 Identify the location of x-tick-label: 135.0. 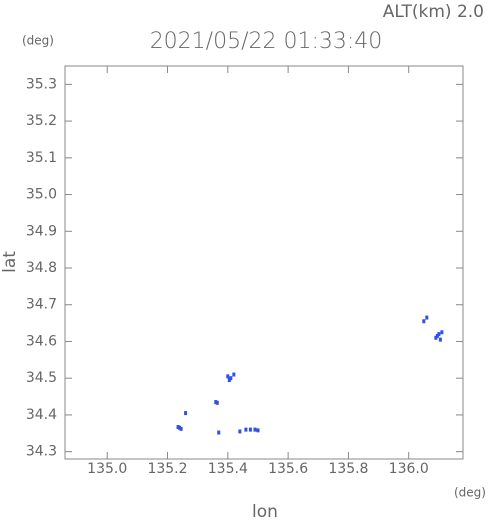
(107, 469).